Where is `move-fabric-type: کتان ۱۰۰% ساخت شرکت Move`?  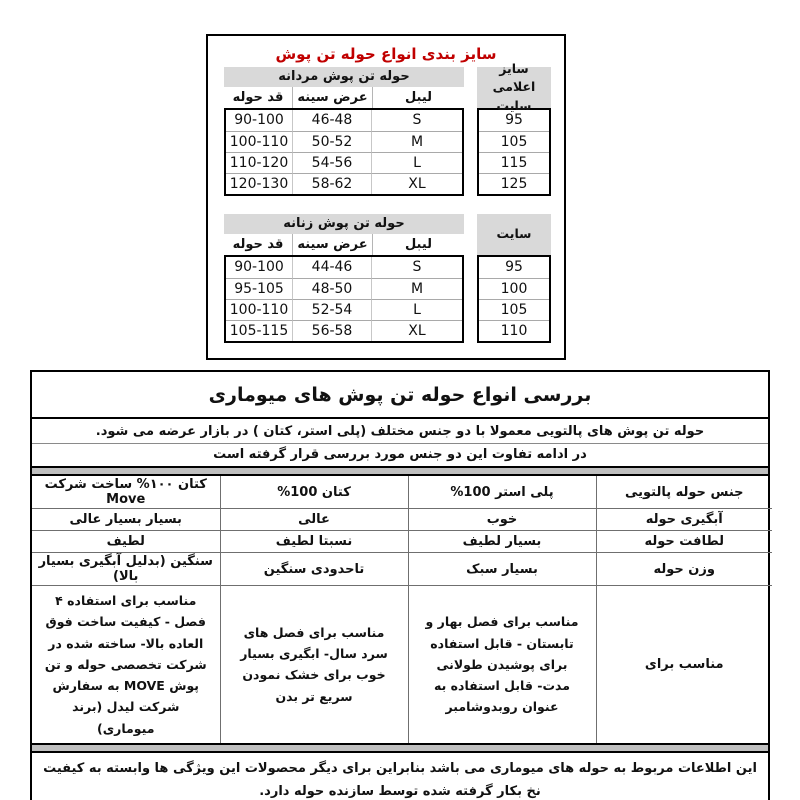 move-fabric-type: کتان ۱۰۰% ساخت شرکت Move is located at coordinates (126, 492).